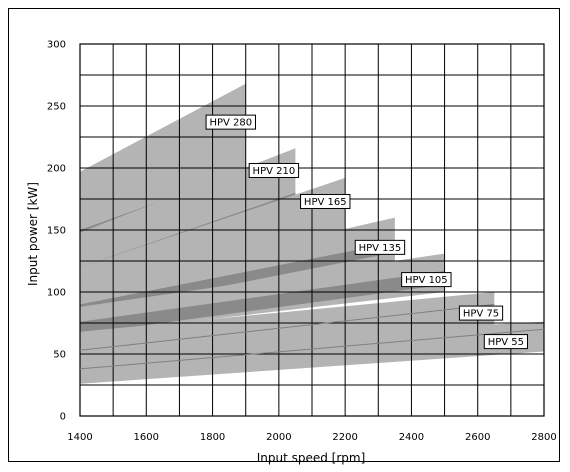  Describe the element at coordinates (312, 349) in the screenshot. I see `hpv-55-center-line` at that location.